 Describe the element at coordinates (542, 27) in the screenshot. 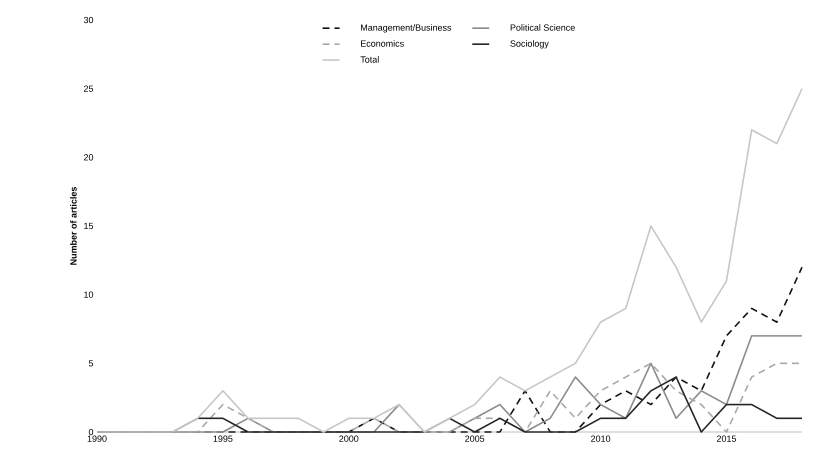

I see `legend-label: Political Science` at that location.